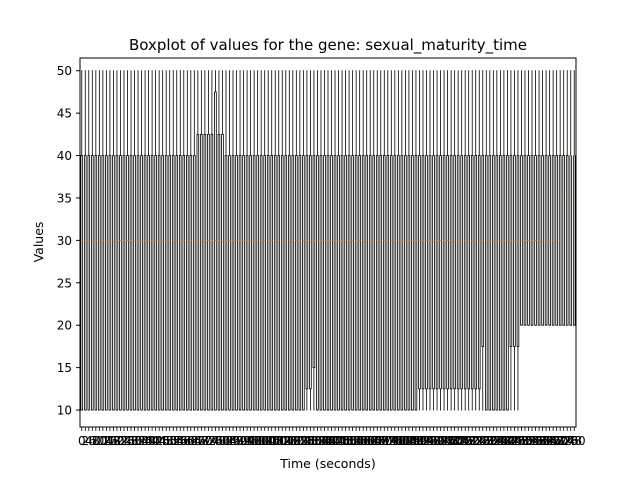 This screenshot has width=640, height=480. I want to click on x-tick-label: 256, so click(532, 441).